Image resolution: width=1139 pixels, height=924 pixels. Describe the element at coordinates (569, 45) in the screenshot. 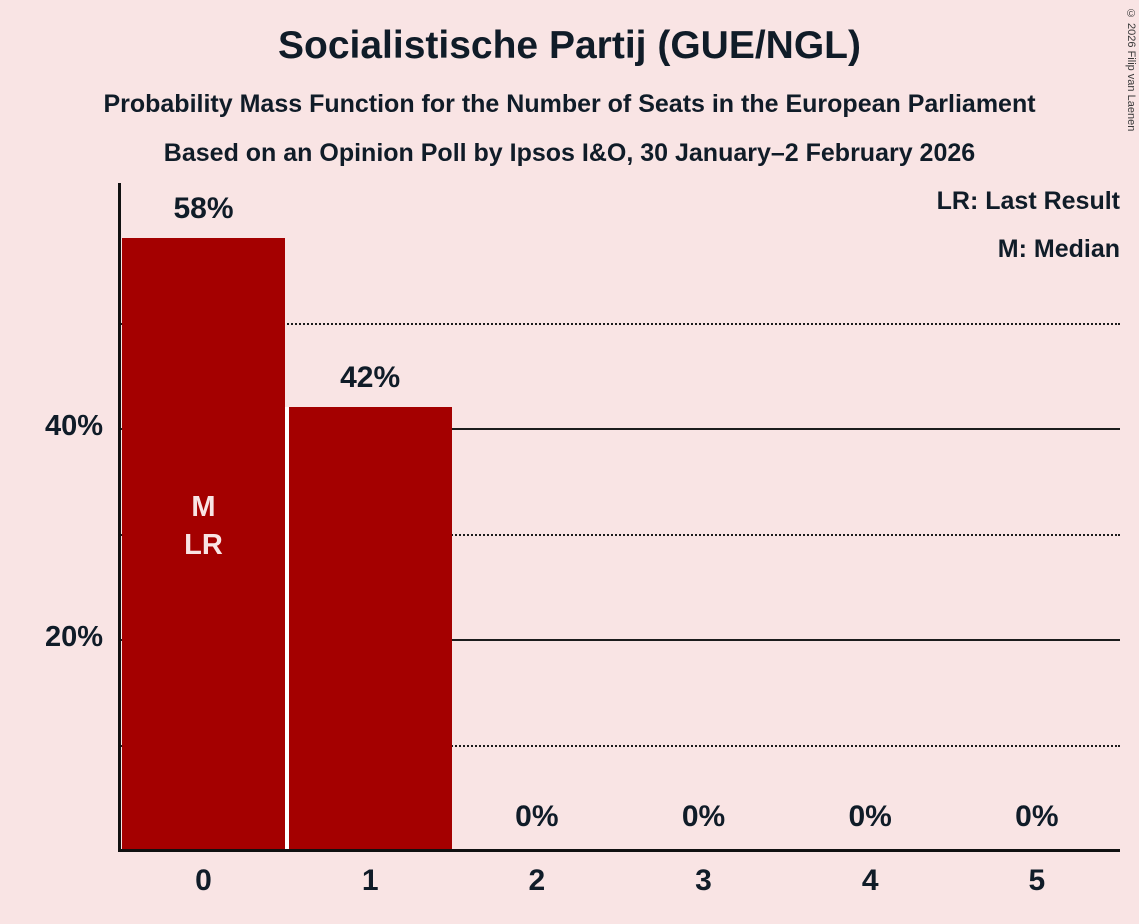

I see `chart-title: Socialistische Partij (GUE/NGL)` at that location.